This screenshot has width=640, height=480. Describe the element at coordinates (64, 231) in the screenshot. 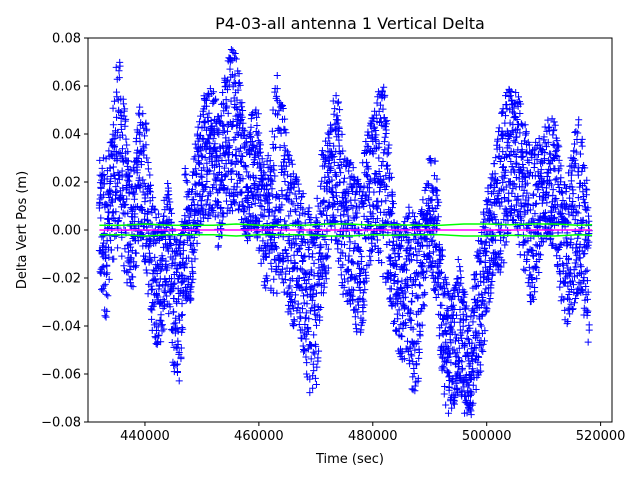

I see `y-axis: −0.08 −0.06 −0.04 −0.02 0.00 0.02 0.04 0.06 0.08` at that location.